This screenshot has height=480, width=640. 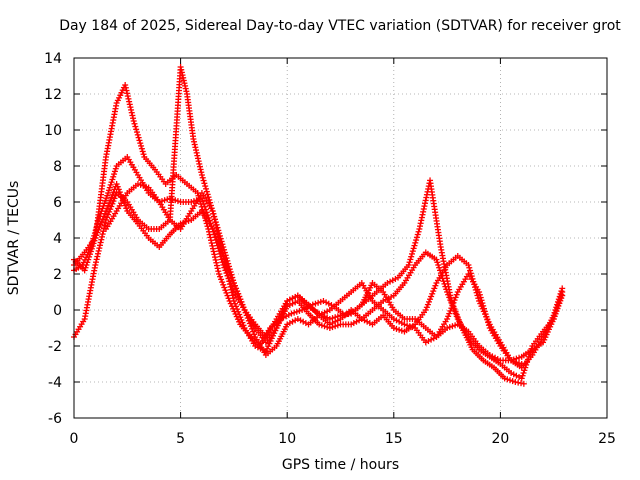 I want to click on y-axis-label: SDTVAR / TECUs, so click(x=14, y=238).